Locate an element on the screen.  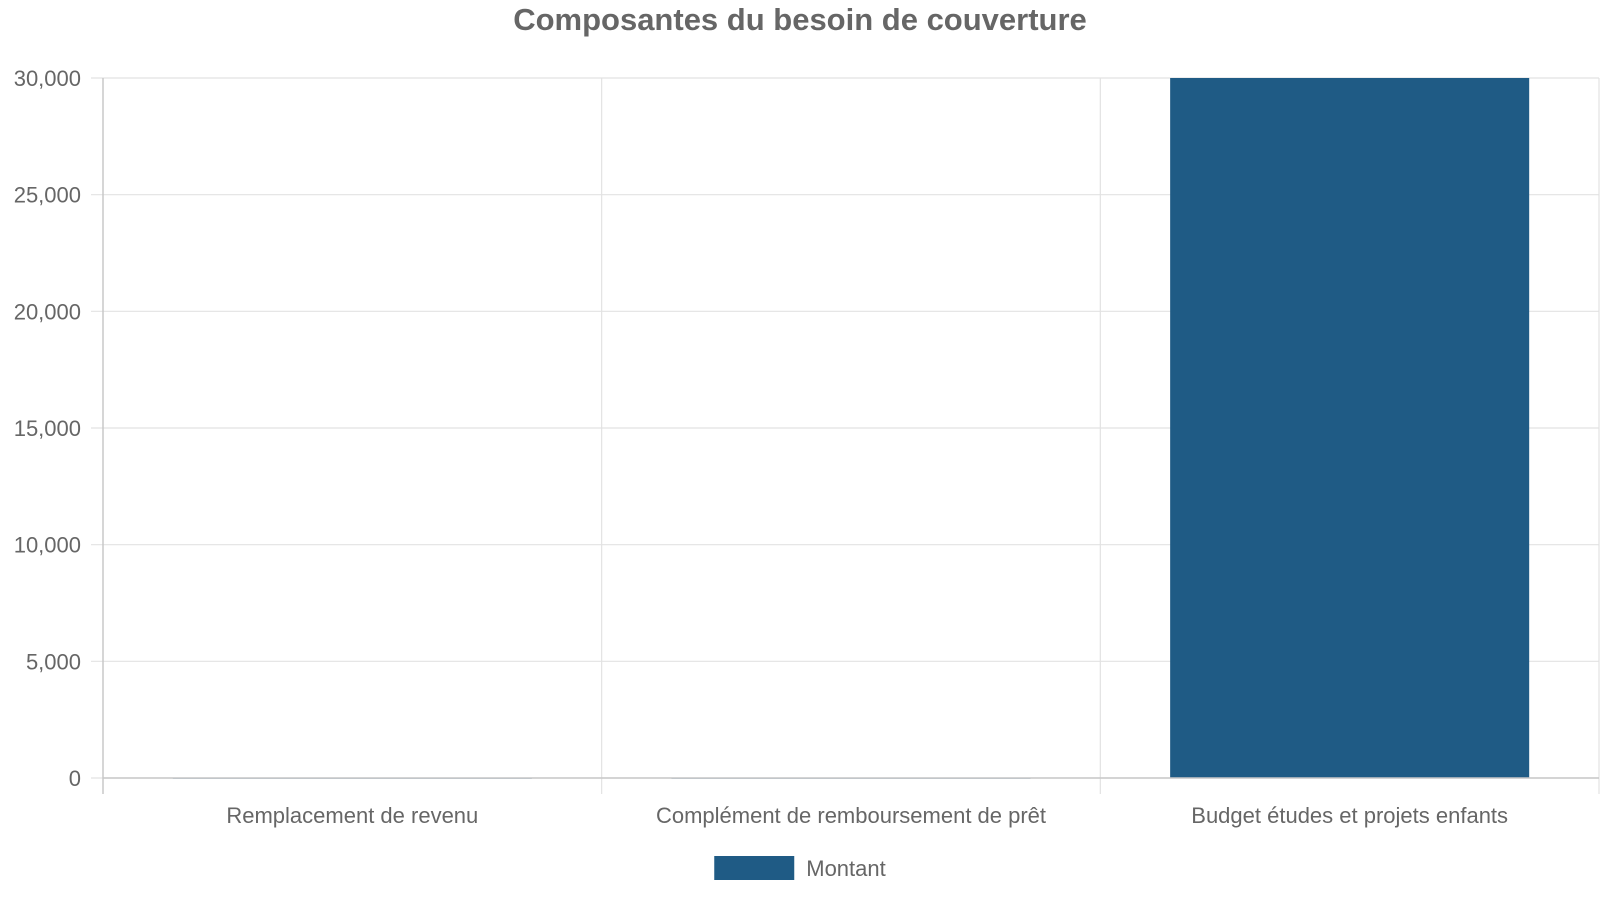
legend-swatch is located at coordinates (754, 868).